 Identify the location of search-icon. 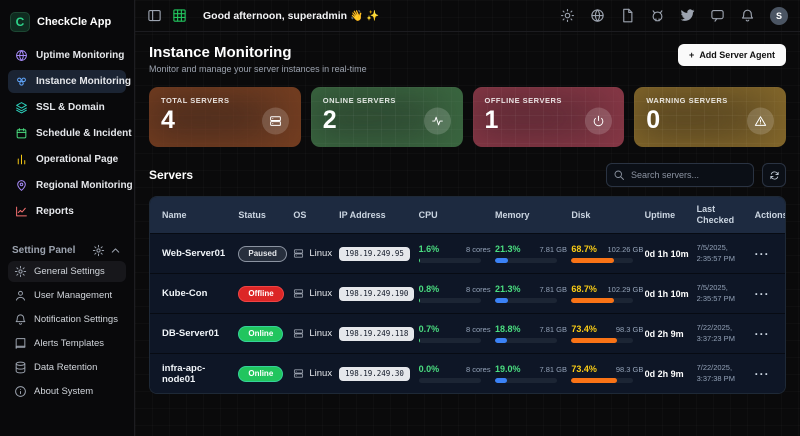
(619, 175).